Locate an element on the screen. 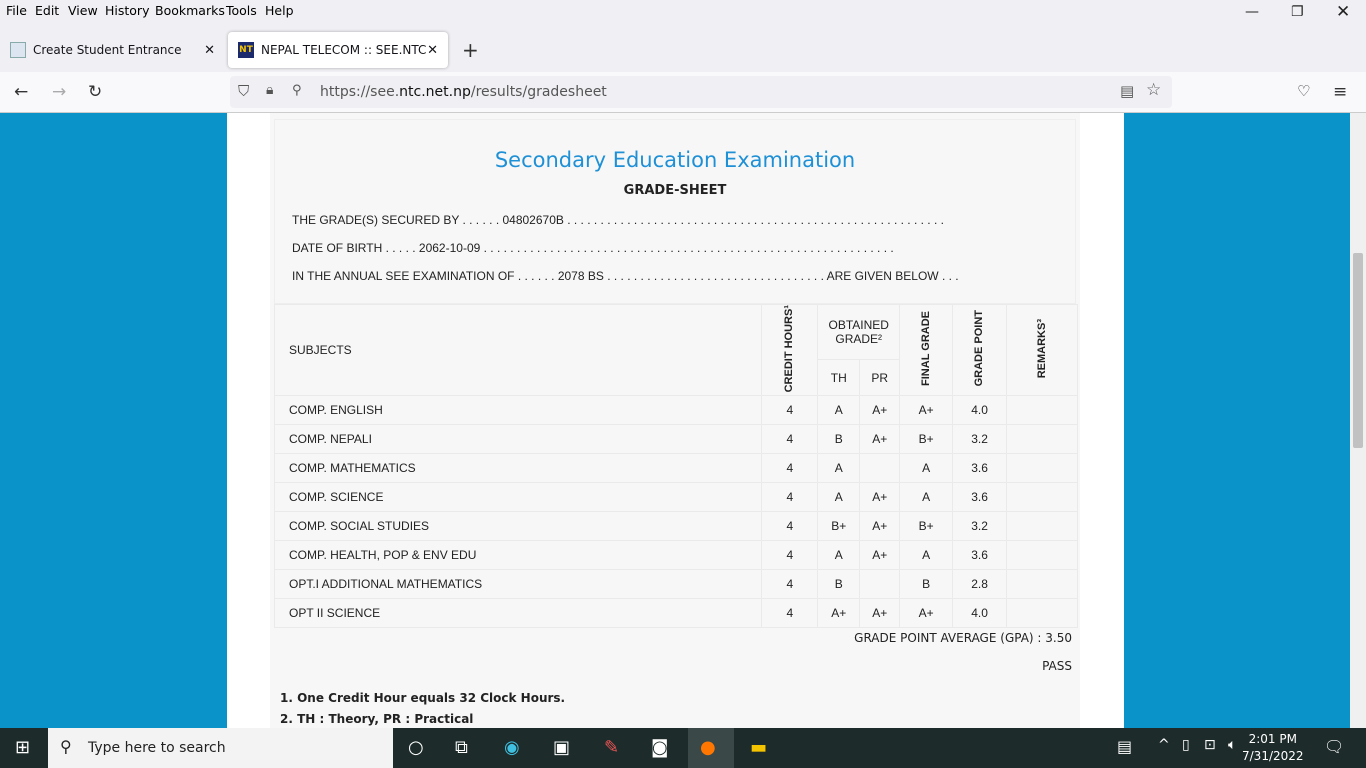 The height and width of the screenshot is (768, 1366). table-row: OPT.I ADDITIONAL MATHEMATICS 4 B B 2.8 is located at coordinates (675, 584).